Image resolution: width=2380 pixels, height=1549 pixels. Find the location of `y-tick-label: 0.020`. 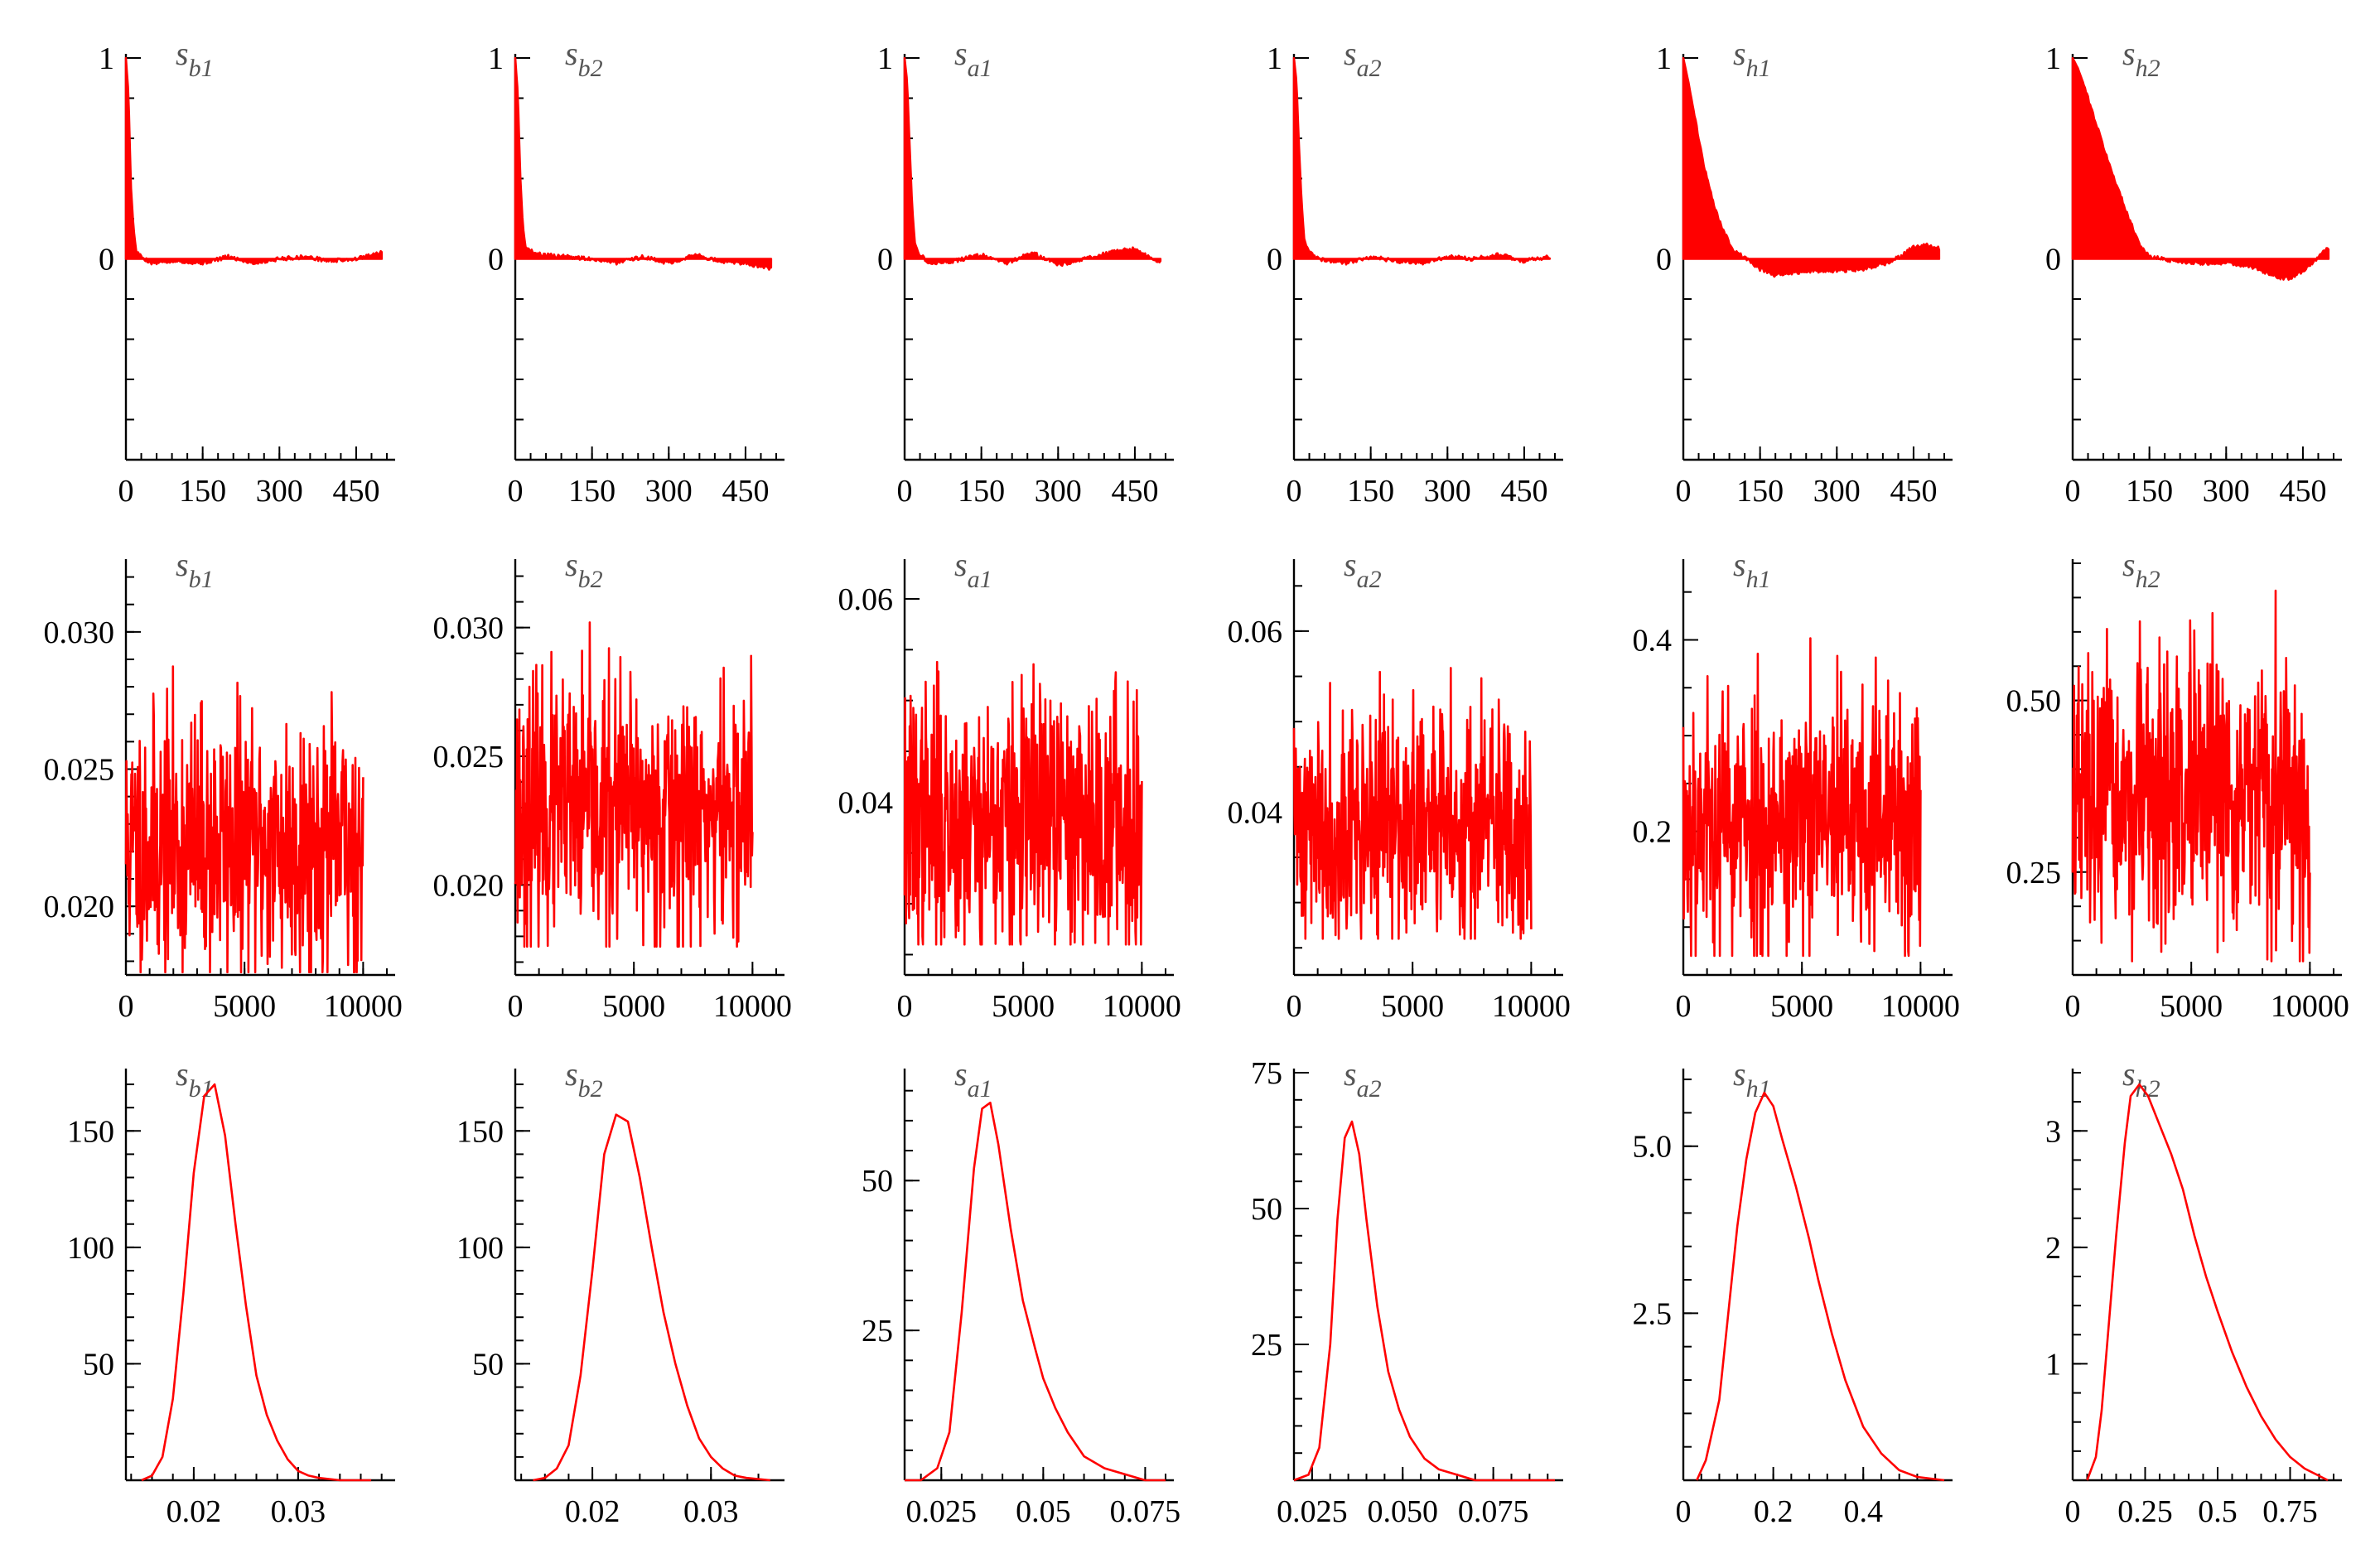

y-tick-label: 0.020 is located at coordinates (79, 907).